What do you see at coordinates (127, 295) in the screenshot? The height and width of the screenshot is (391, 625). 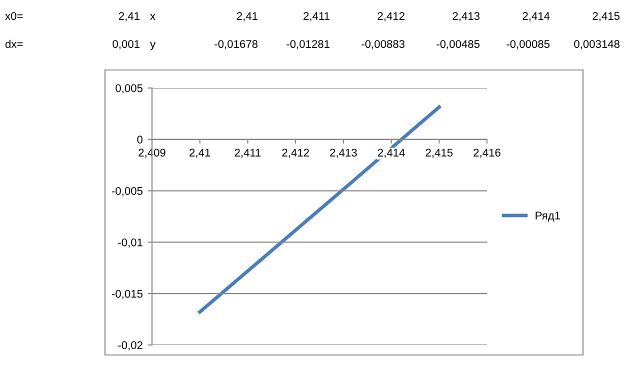 I see `y-tick-label: -0,015` at bounding box center [127, 295].